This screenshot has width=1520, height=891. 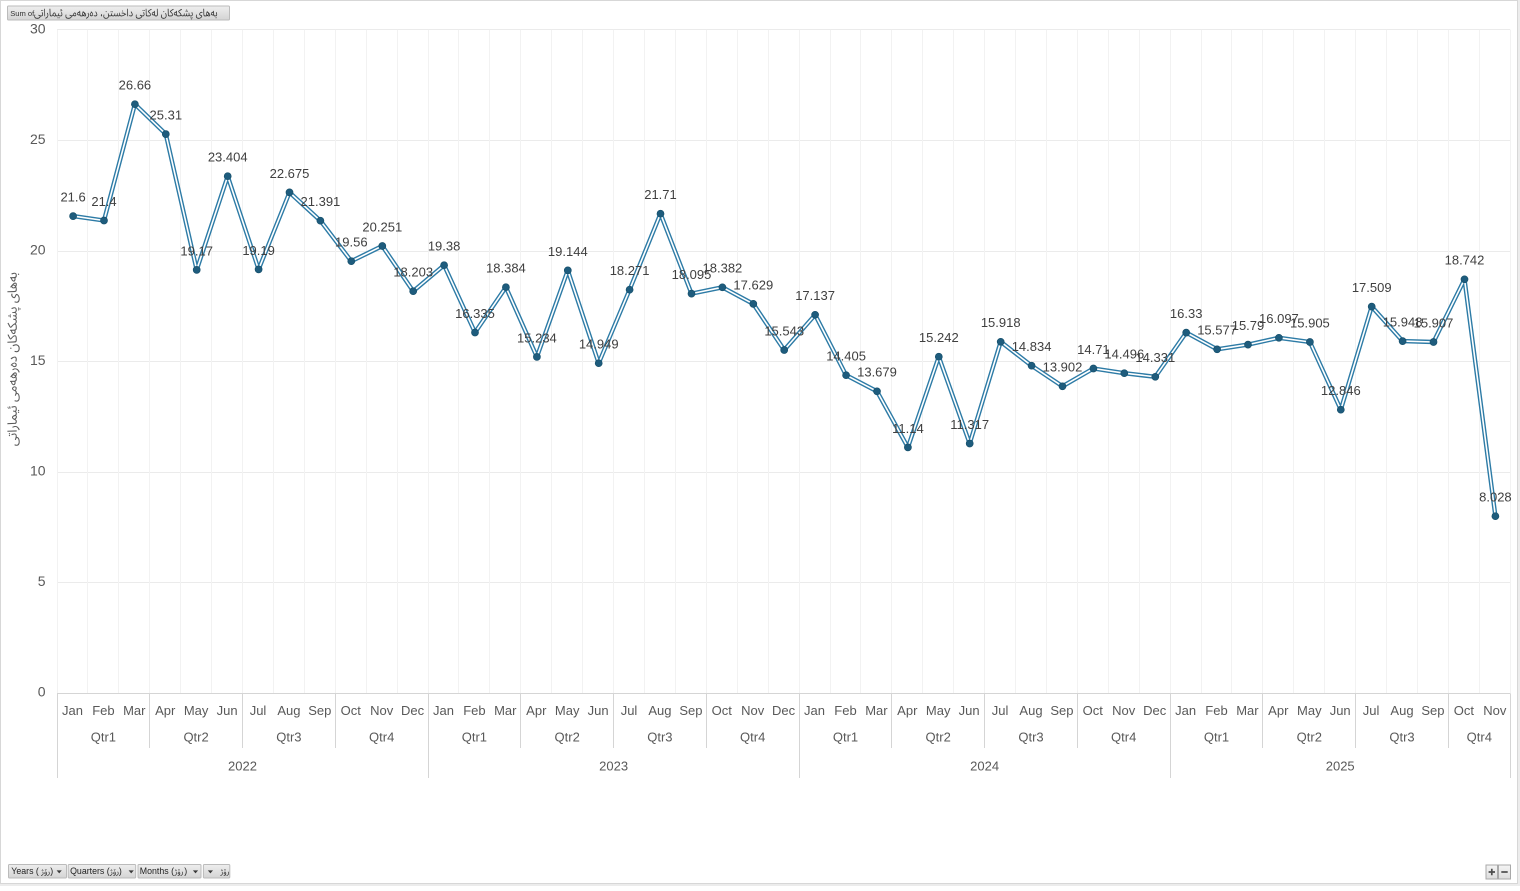 I want to click on svg-text: 15.543, so click(x=784, y=330).